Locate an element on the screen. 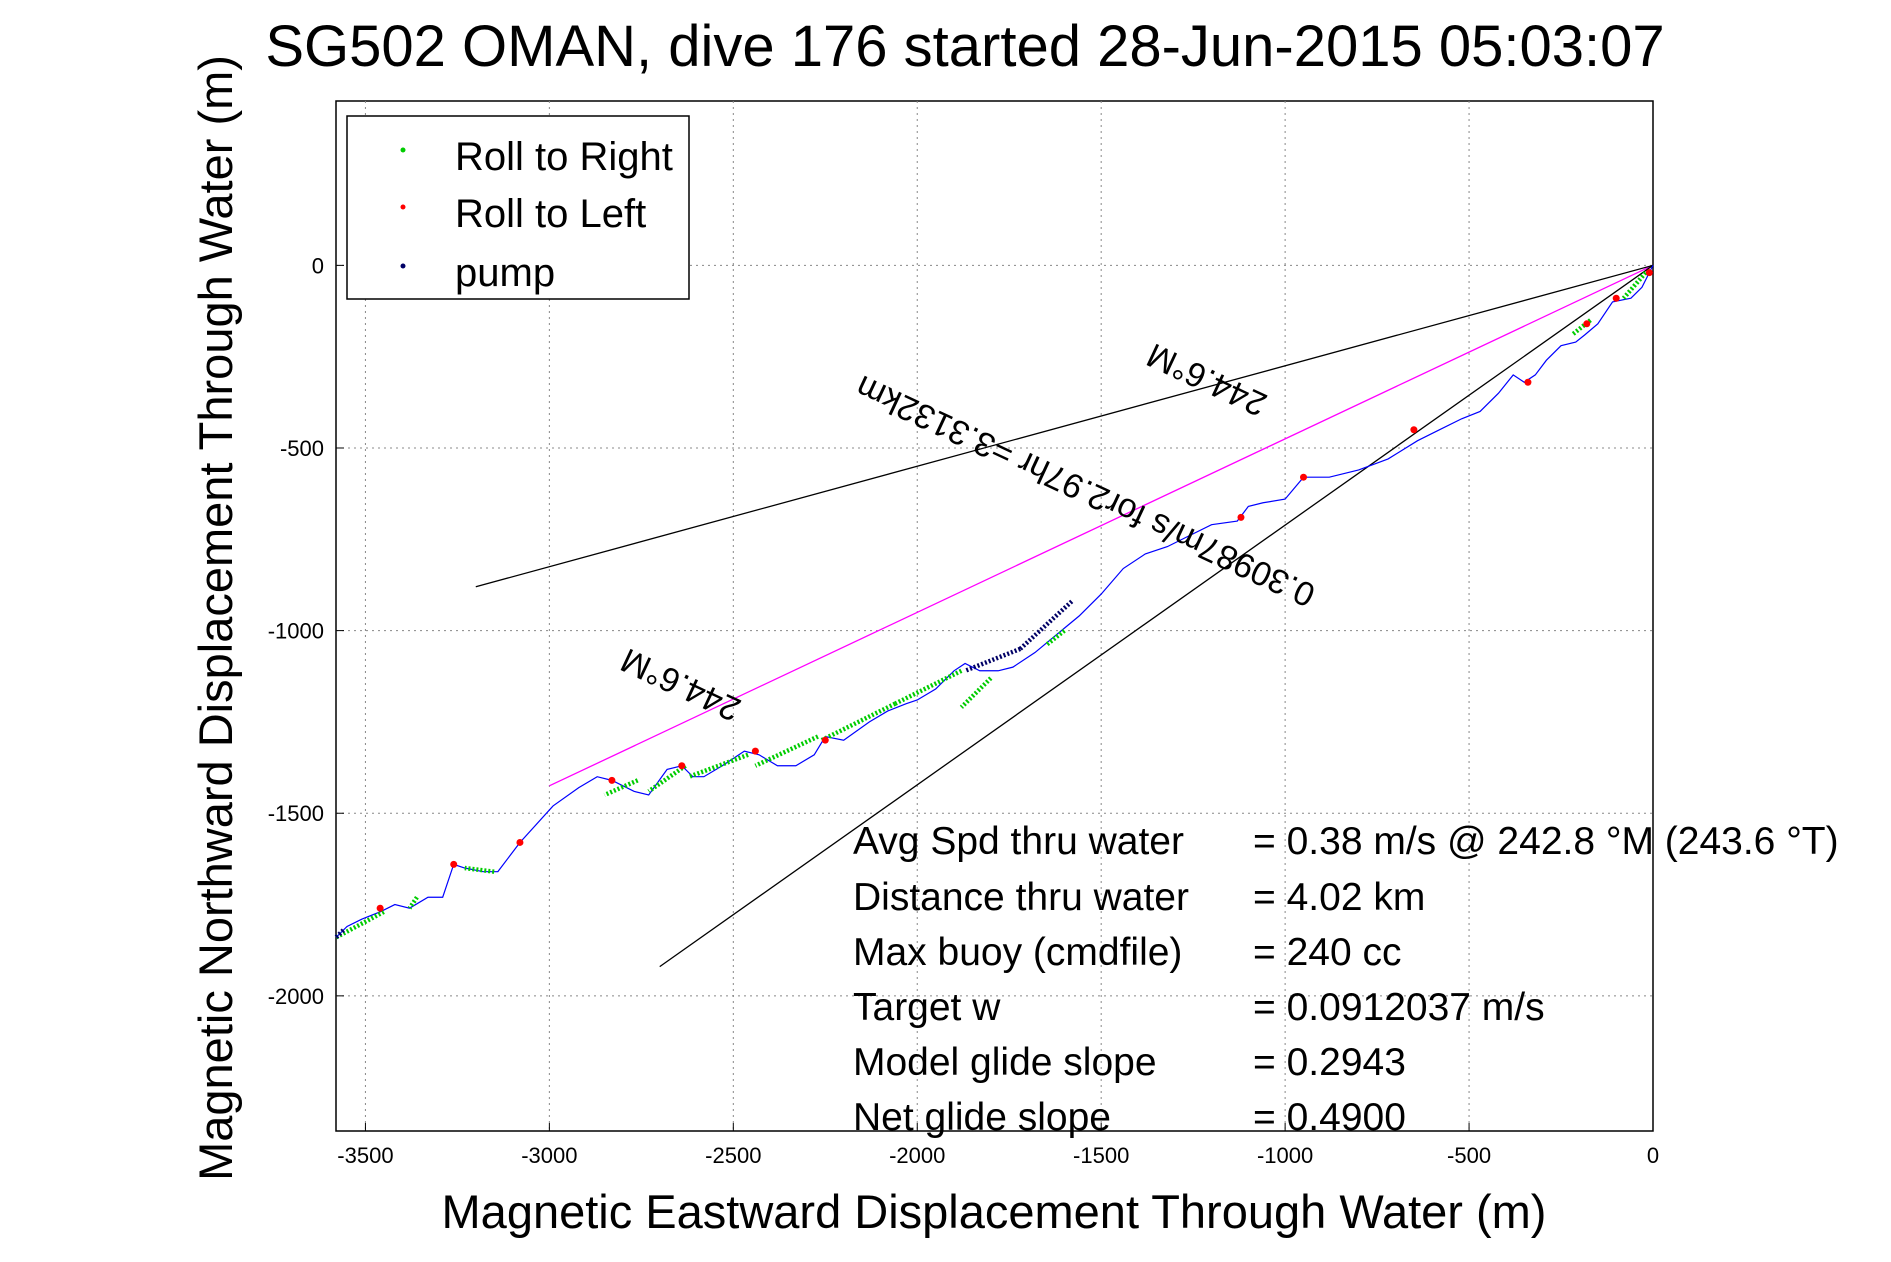 The height and width of the screenshot is (1262, 1891). stat-label-avg-speed: Avg Spd thru water is located at coordinates (1018, 841).